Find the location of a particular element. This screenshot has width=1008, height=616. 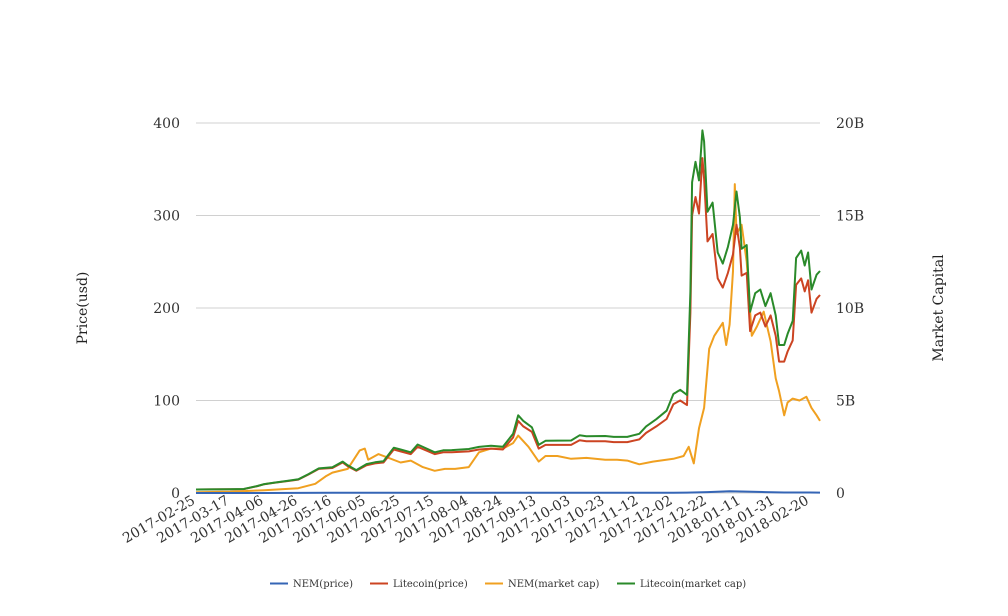

legend-item: NEM(market cap) is located at coordinates (542, 584).